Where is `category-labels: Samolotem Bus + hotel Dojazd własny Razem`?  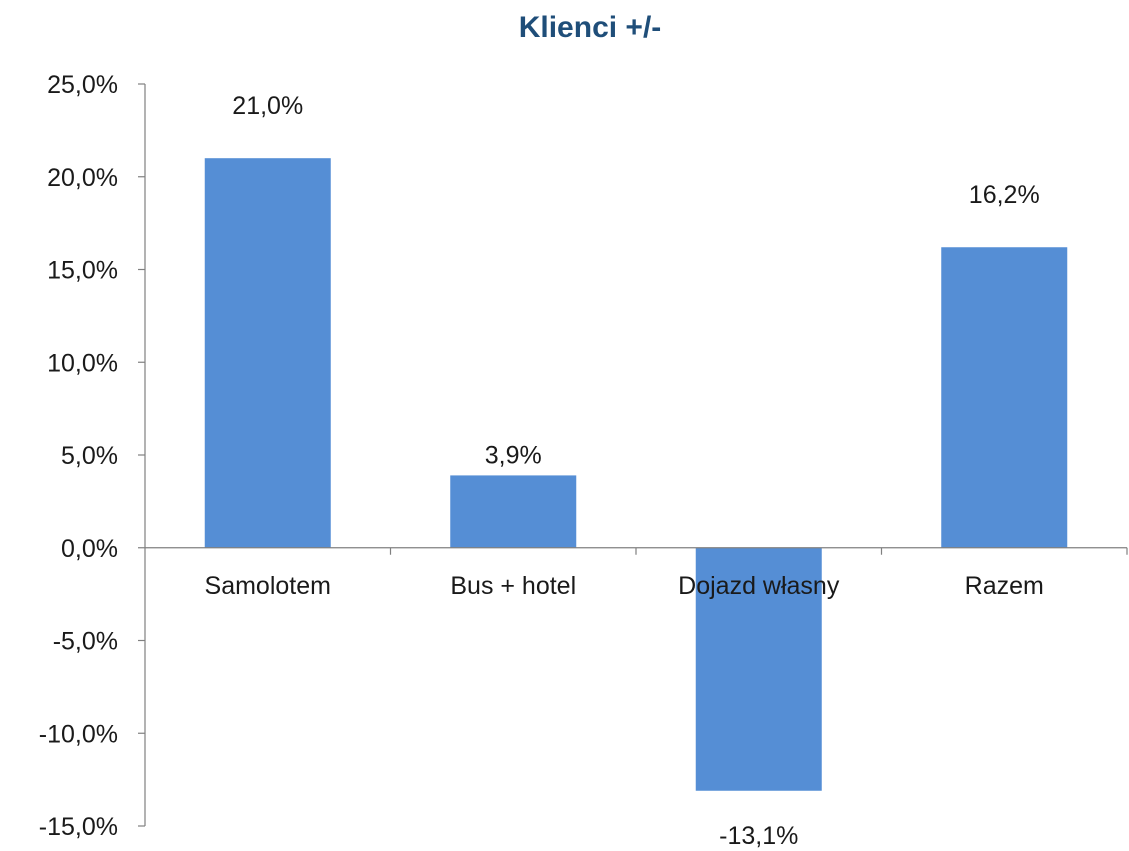 category-labels: Samolotem Bus + hotel Dojazd własny Razem is located at coordinates (624, 586).